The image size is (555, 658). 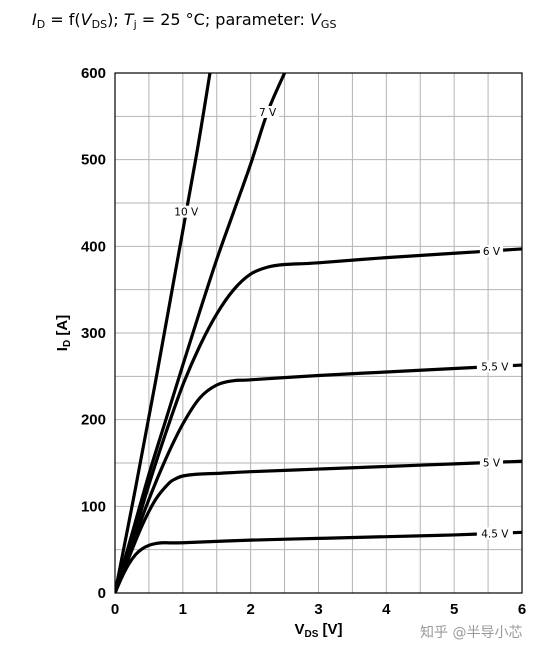 What do you see at coordinates (41, 24) in the screenshot?
I see `title-id-subscript: D` at bounding box center [41, 24].